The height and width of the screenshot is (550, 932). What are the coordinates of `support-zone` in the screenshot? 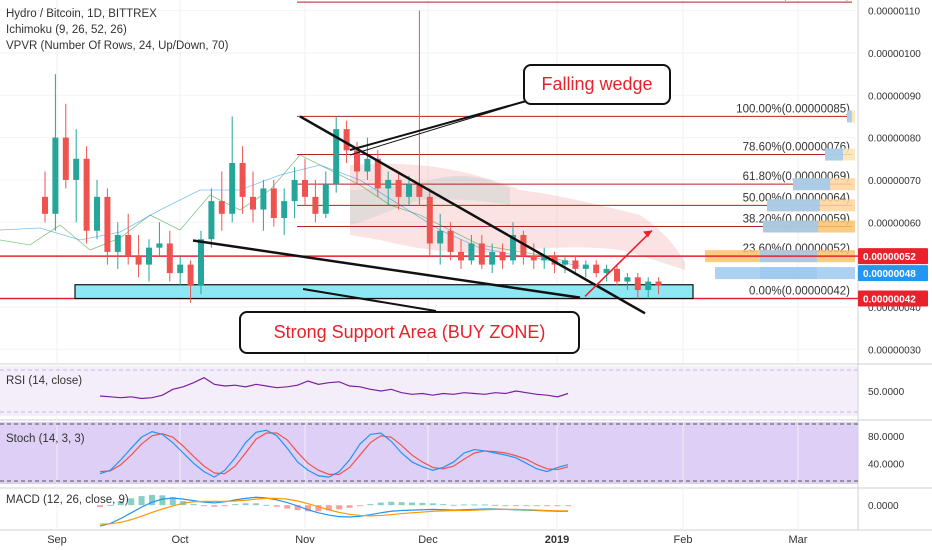 It's located at (384, 292).